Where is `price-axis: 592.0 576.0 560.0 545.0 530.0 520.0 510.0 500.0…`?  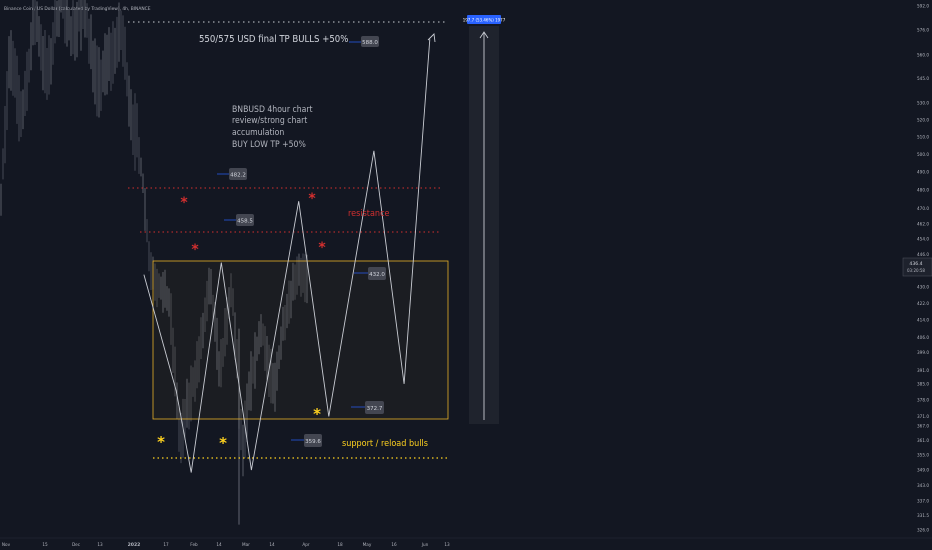
price-axis: 592.0 576.0 560.0 545.0 530.0 520.0 510.0 500.0… is located at coordinates (923, 268).